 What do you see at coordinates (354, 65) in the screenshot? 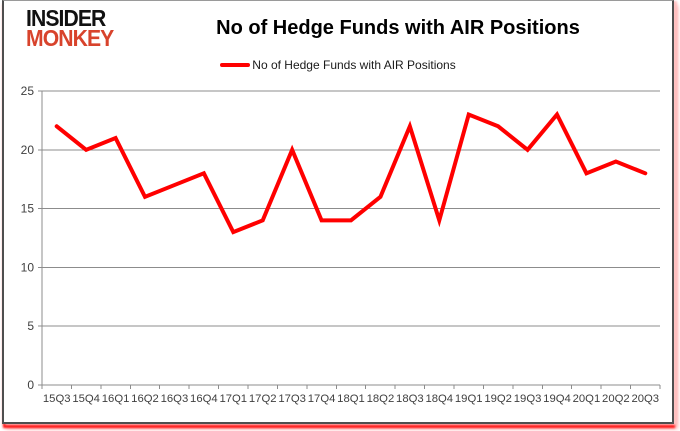
I see `legend-label: No of Hedge Funds with AIR Positions` at bounding box center [354, 65].